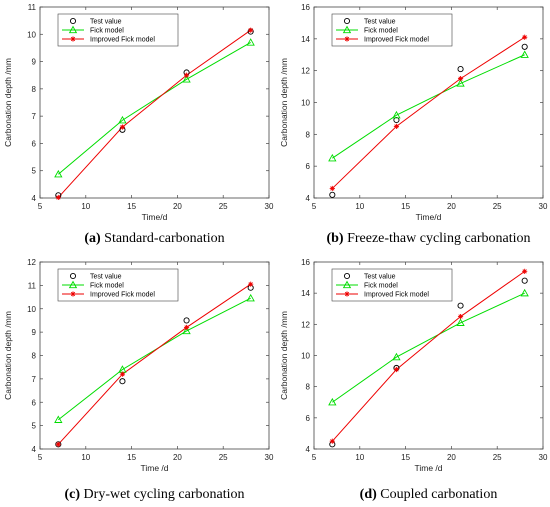  Describe the element at coordinates (154, 468) in the screenshot. I see `x-axis-label: Time /d` at that location.